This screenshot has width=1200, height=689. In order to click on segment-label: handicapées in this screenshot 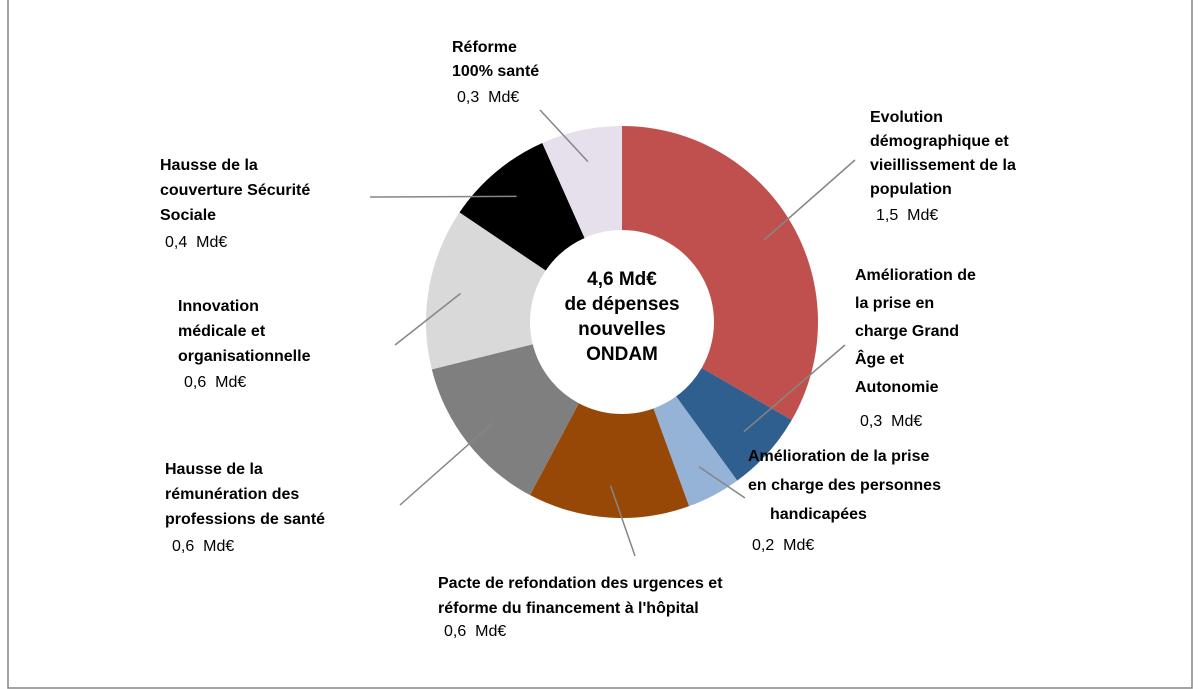, I will do `click(818, 514)`.